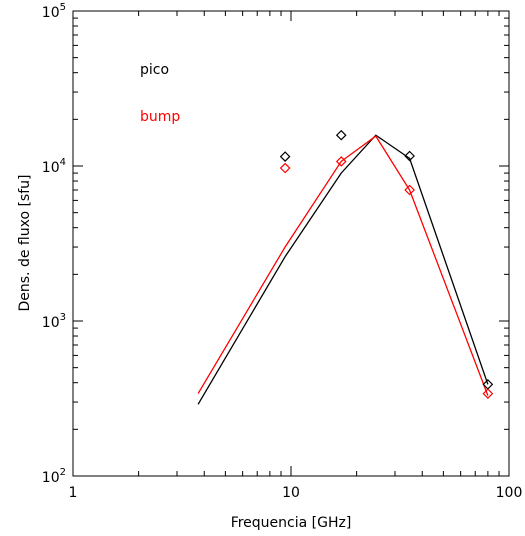 This screenshot has width=525, height=536. Describe the element at coordinates (291, 493) in the screenshot. I see `x-tick-label: 10` at that location.